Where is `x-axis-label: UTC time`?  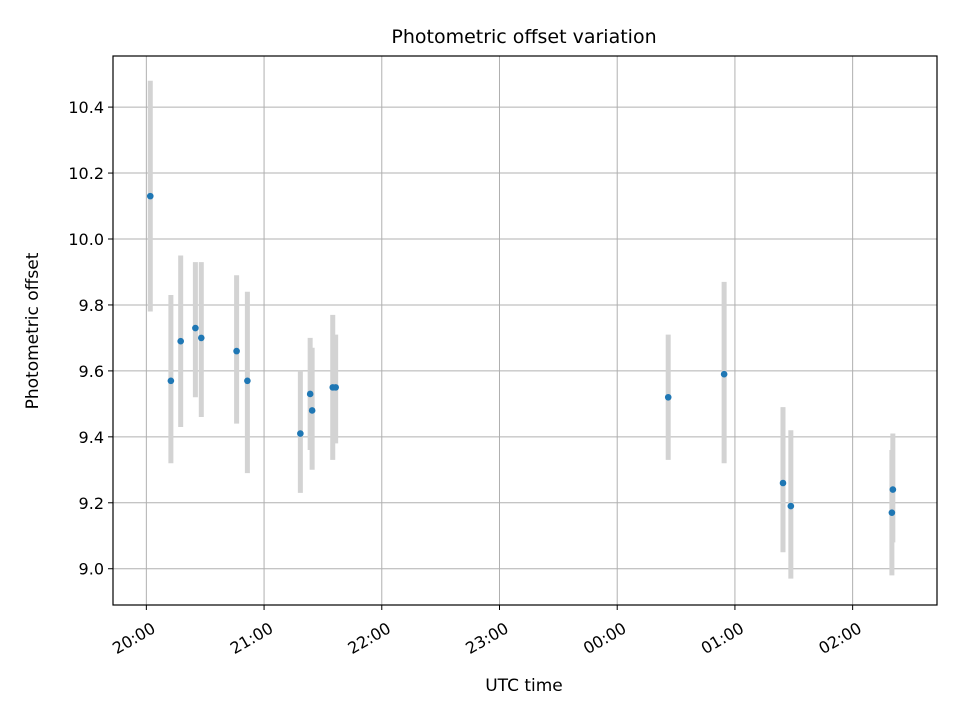
x-axis-label: UTC time is located at coordinates (524, 686).